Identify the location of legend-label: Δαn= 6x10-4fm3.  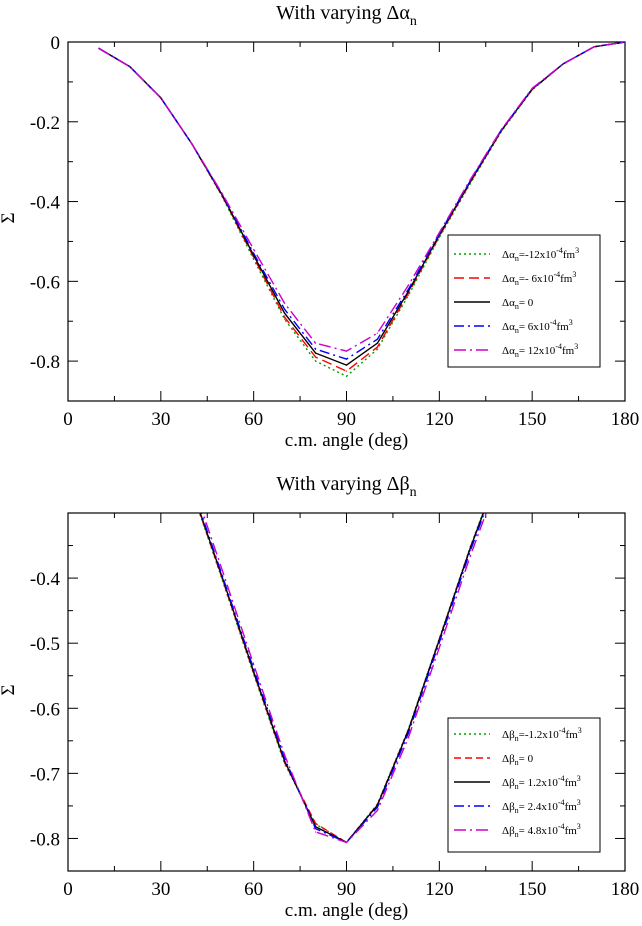
(537, 326).